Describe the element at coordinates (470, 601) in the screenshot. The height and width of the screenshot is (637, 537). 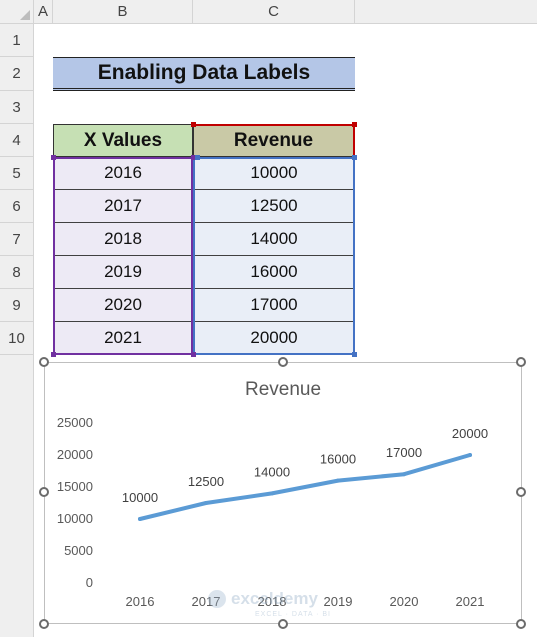
I see `x-tick-label: 2021` at that location.